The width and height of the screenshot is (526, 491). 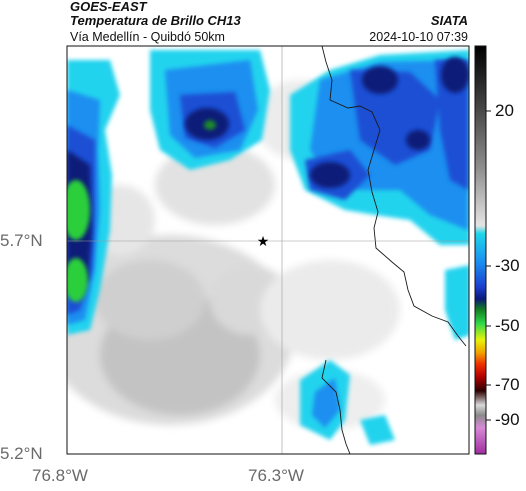 What do you see at coordinates (418, 37) in the screenshot?
I see `timestamp-label: 2024-10-10 07:39` at bounding box center [418, 37].